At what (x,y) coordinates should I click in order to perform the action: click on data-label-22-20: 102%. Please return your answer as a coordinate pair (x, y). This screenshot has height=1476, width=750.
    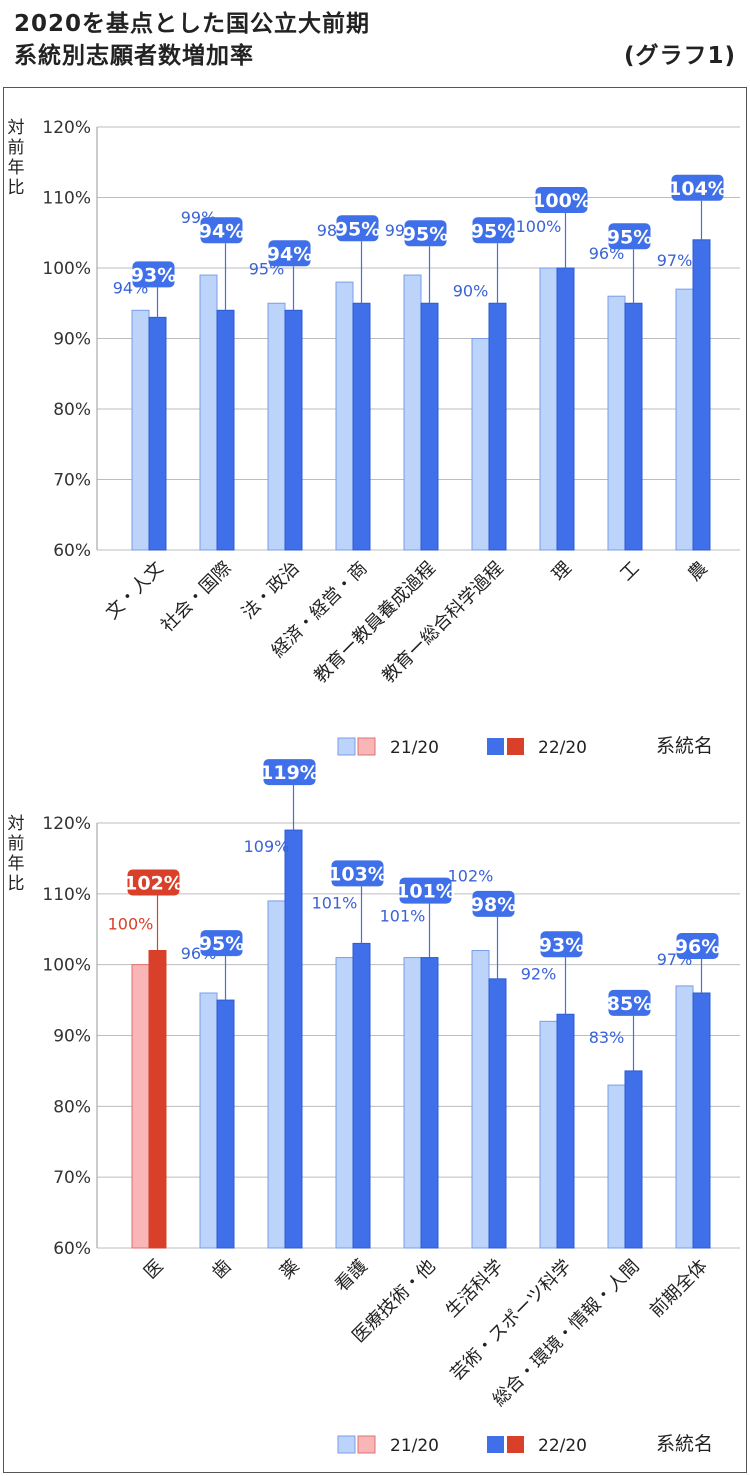
    Looking at the image, I should click on (153, 884).